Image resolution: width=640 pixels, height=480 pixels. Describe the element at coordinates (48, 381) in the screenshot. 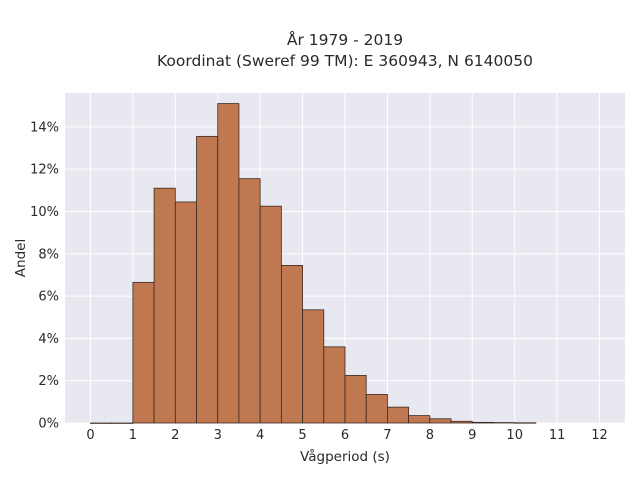

I see `y-tick-label-1: 2%` at that location.